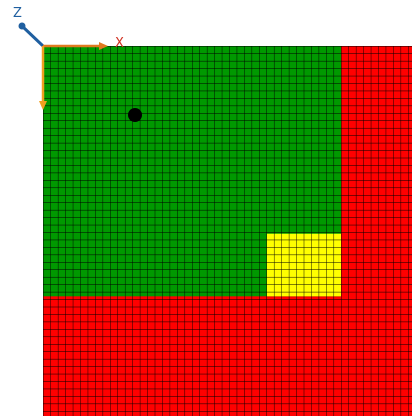  Describe the element at coordinates (17, 13) in the screenshot. I see `z-axis-label: Z` at that location.